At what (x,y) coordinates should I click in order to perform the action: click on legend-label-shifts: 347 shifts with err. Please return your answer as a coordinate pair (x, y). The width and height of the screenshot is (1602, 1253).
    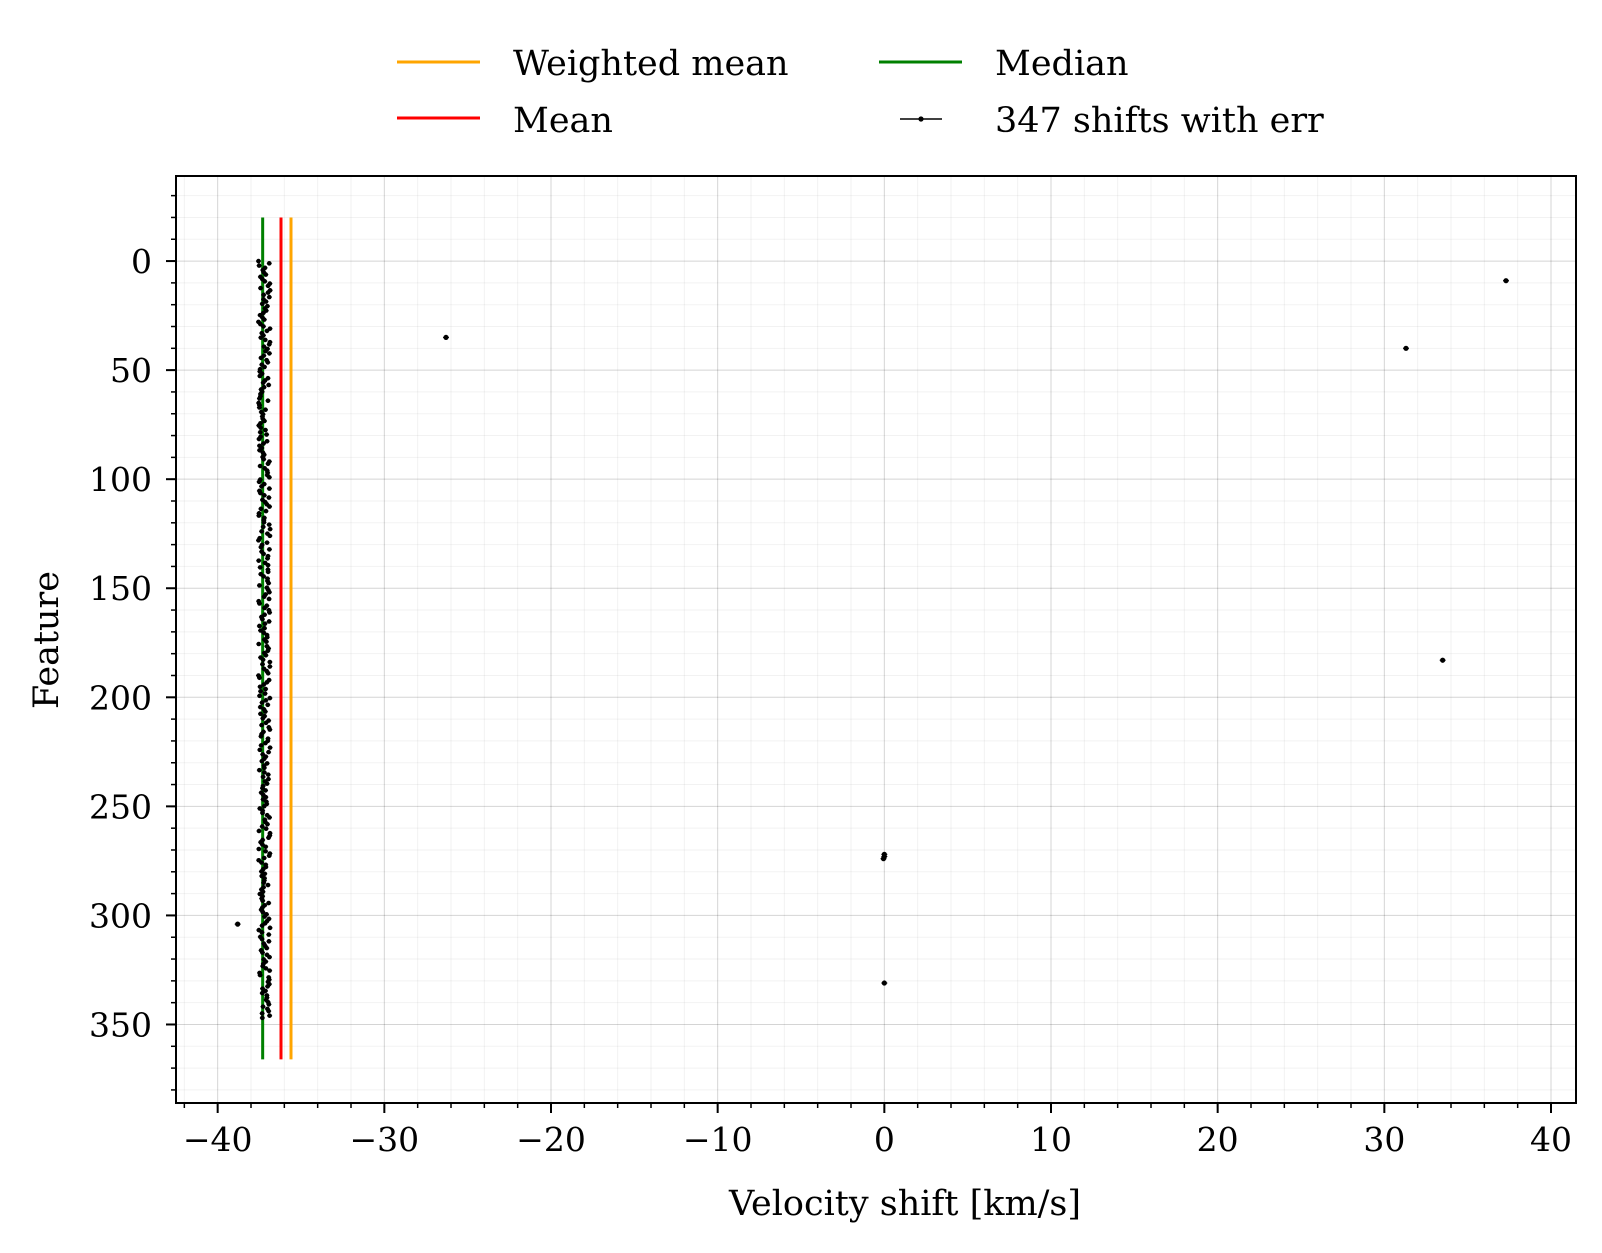
    Looking at the image, I should click on (1159, 121).